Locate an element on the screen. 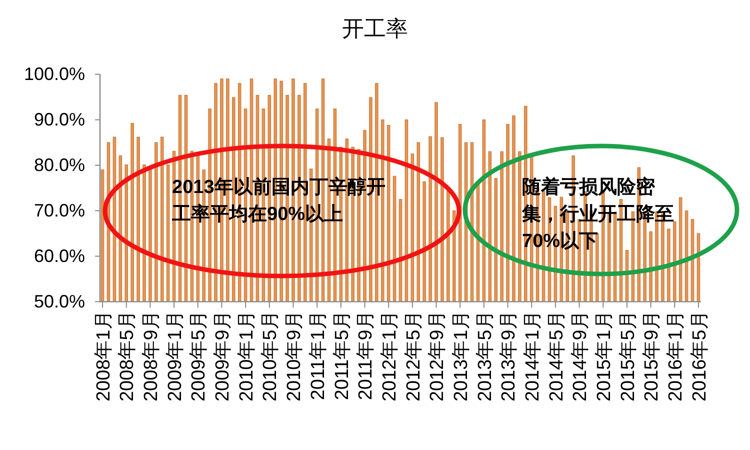 The image size is (750, 450). x-tick-label: 2016年1月 is located at coordinates (675, 356).